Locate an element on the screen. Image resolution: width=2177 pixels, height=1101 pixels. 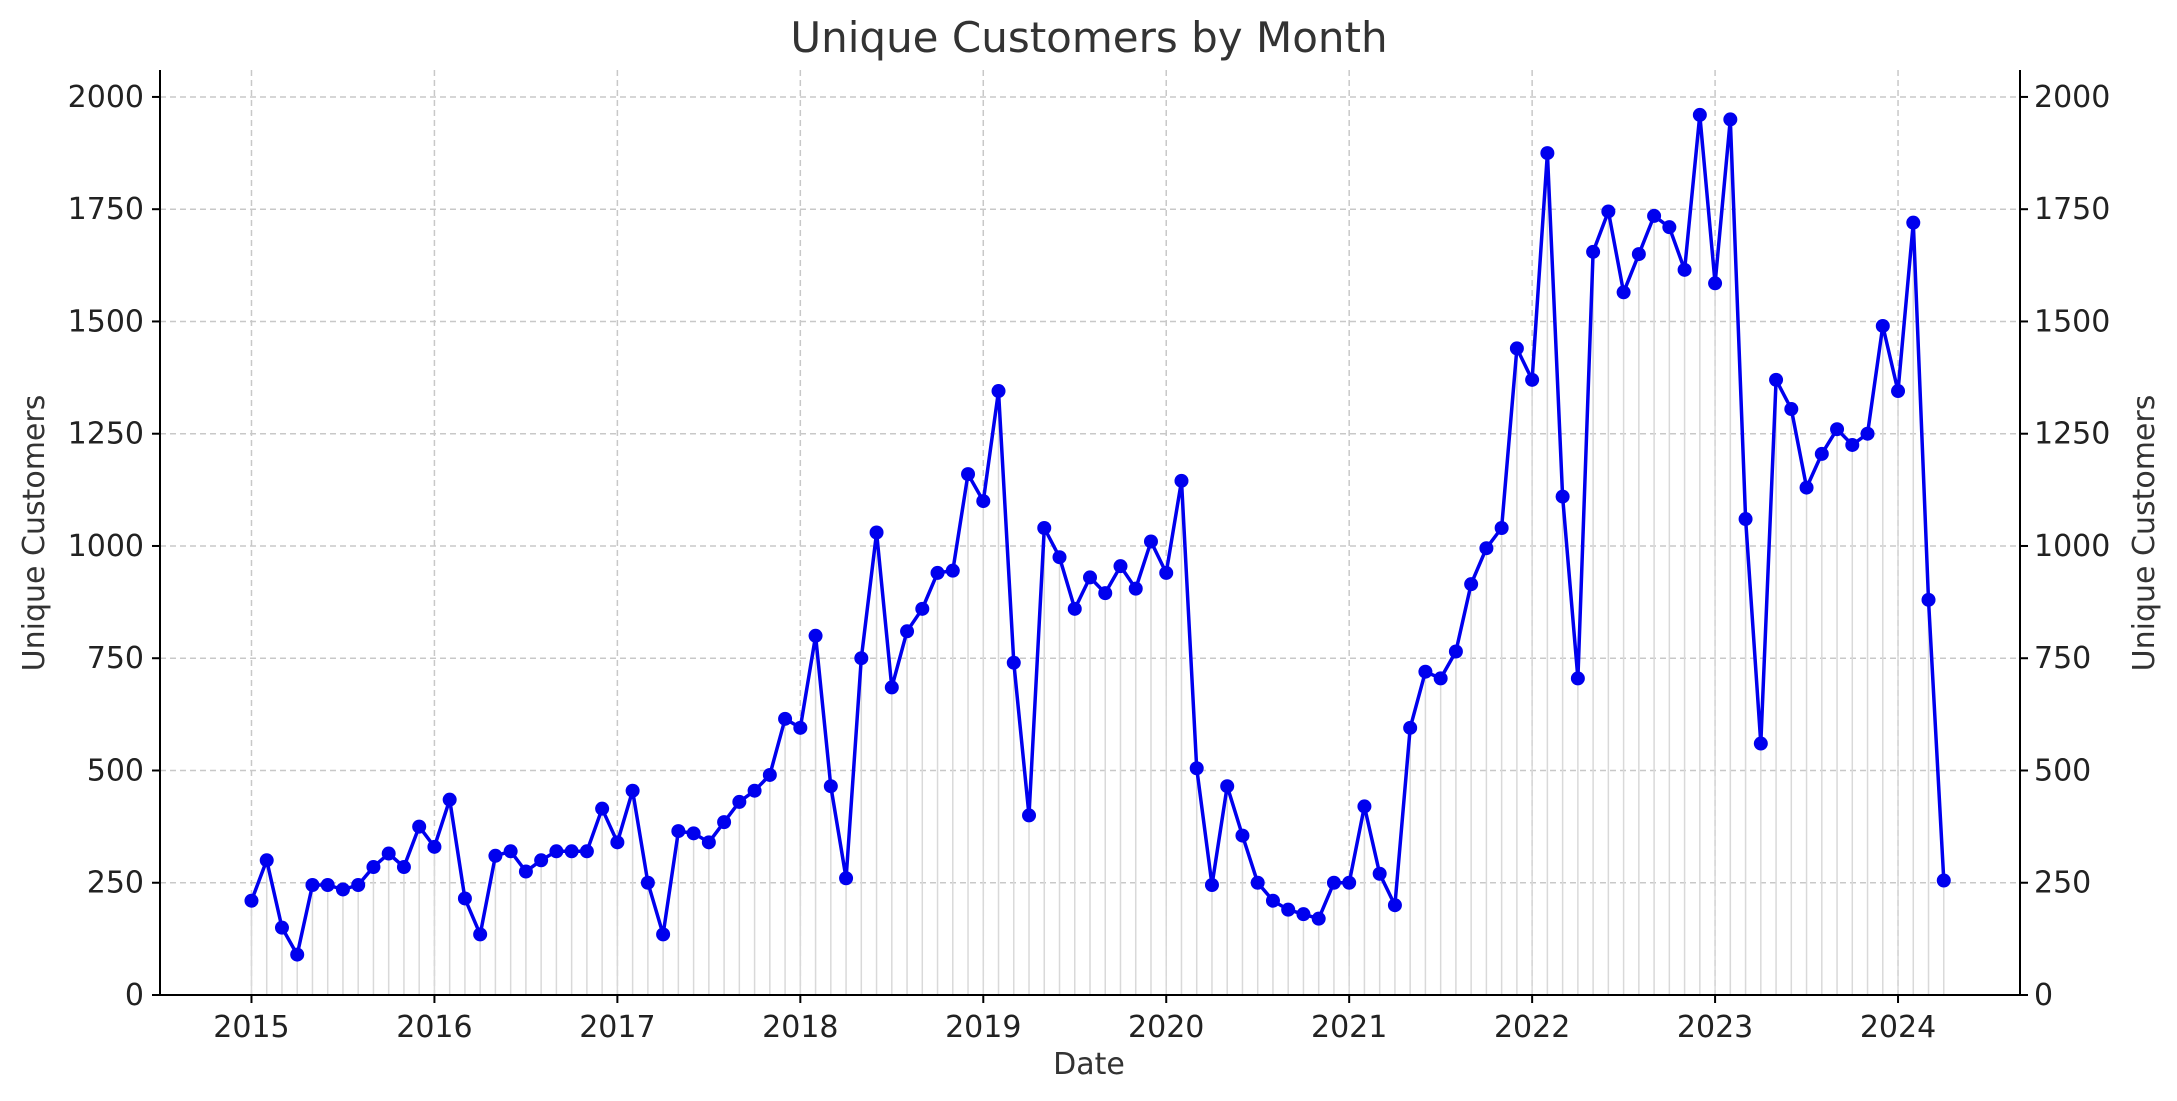
x-tick-label: 2021 is located at coordinates (1349, 1027).